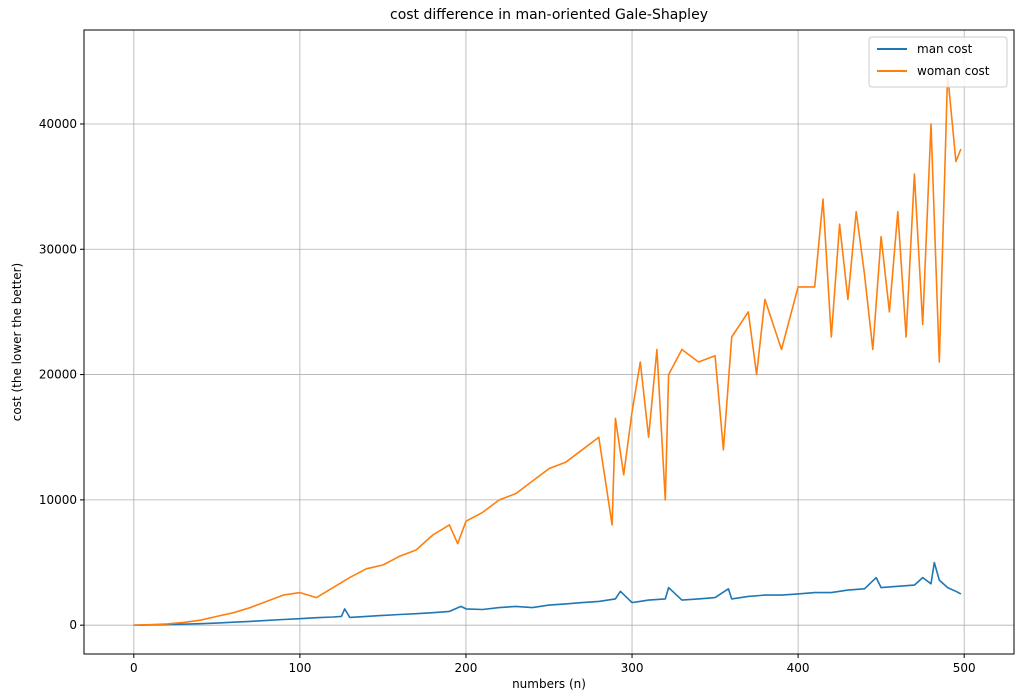 The height and width of the screenshot is (699, 1023). What do you see at coordinates (134, 668) in the screenshot?
I see `x-tick-label: 0` at bounding box center [134, 668].